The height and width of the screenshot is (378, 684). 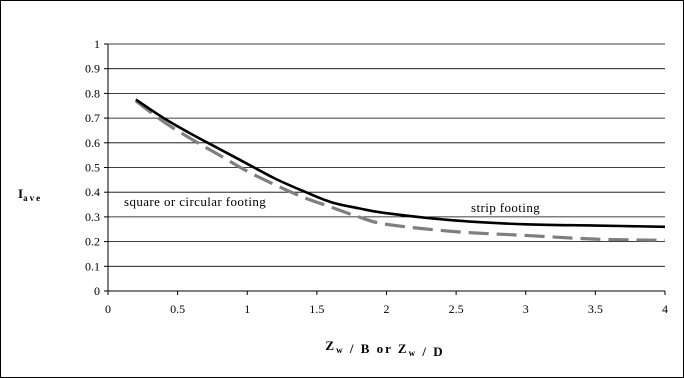 I want to click on y-tick-label: 0.3, so click(x=92, y=217).